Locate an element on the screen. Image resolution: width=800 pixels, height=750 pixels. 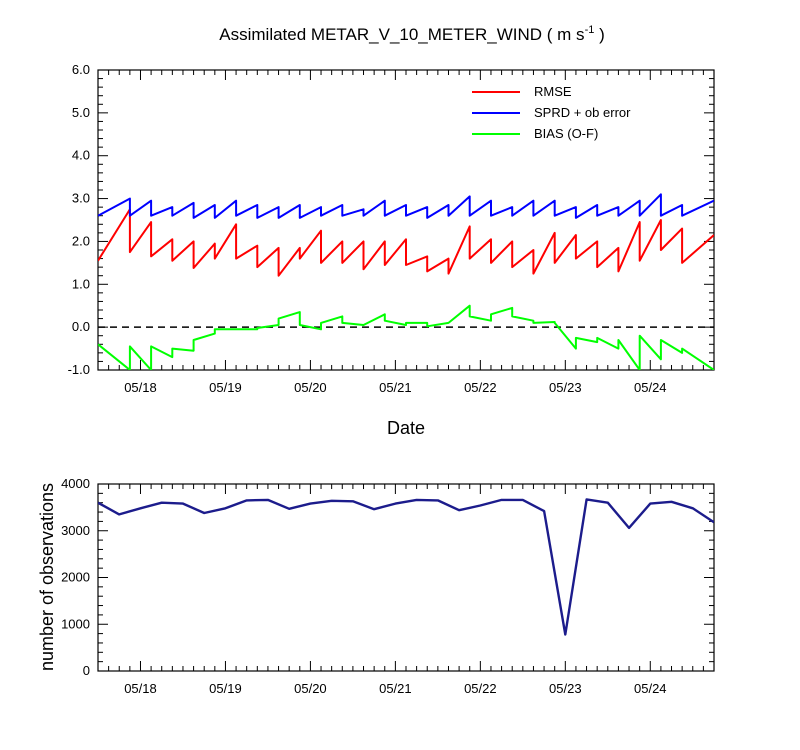
bottom-x-tick-label: 05/18 is located at coordinates (140, 688).